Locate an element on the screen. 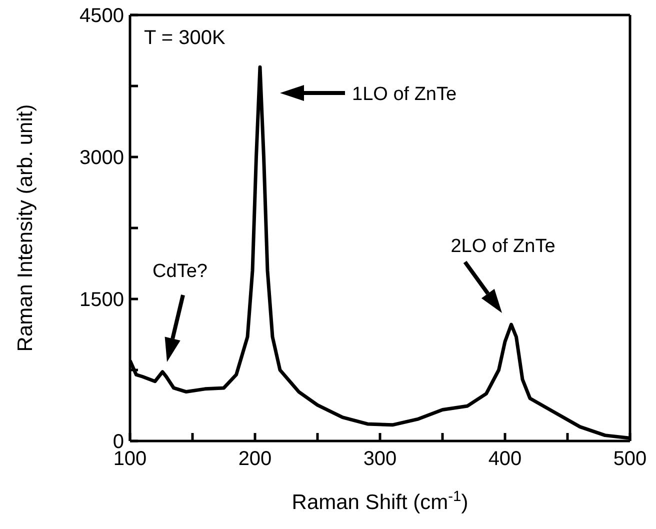  y-tick-label: 1500 is located at coordinates (102, 300).